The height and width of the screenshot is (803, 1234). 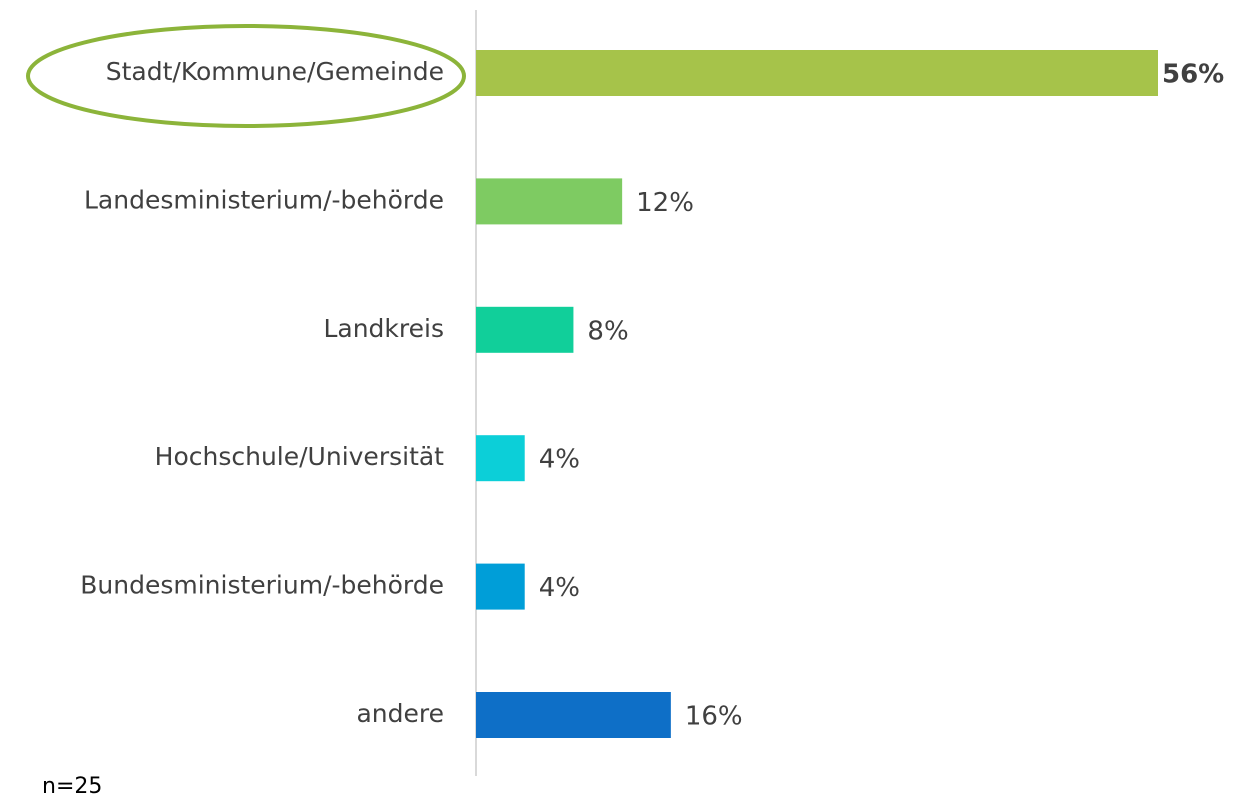 What do you see at coordinates (1193, 75) in the screenshot?
I see `value-label: 56%` at bounding box center [1193, 75].